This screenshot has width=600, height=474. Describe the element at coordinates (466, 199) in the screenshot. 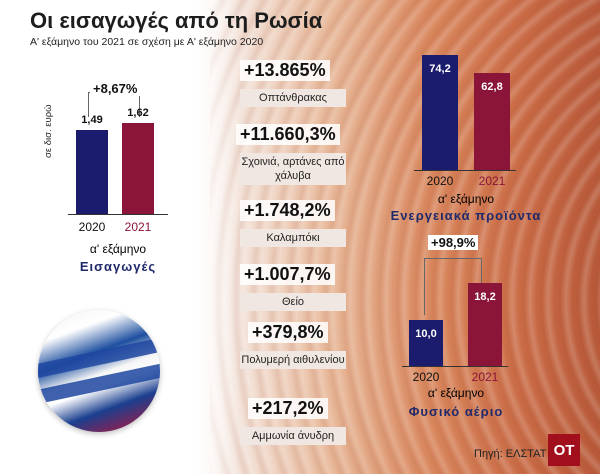

I see `energy-period-label: α' εξάμηνο` at that location.